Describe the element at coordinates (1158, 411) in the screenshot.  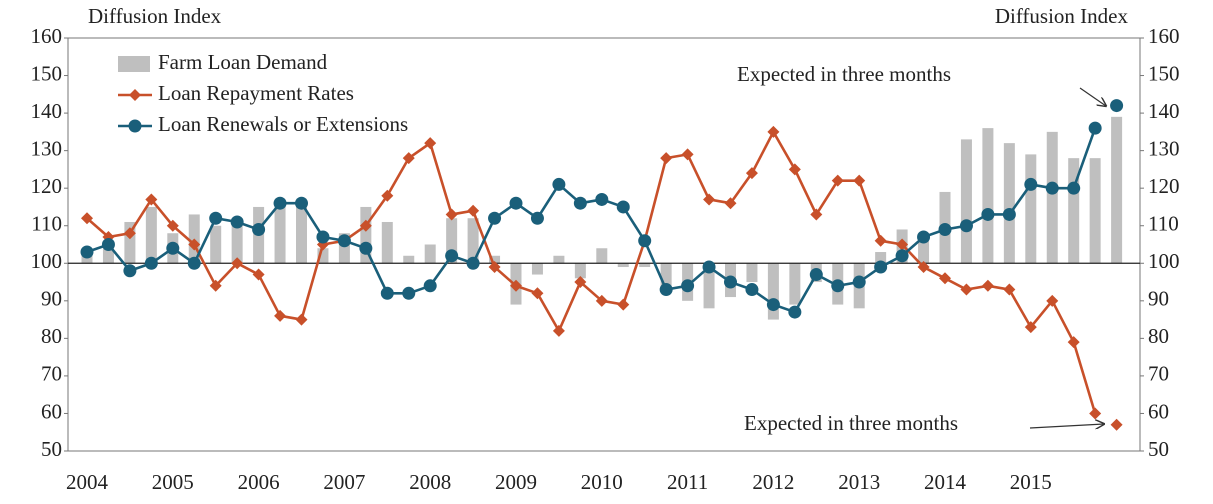
I see `y2-tick-label: 60` at that location.